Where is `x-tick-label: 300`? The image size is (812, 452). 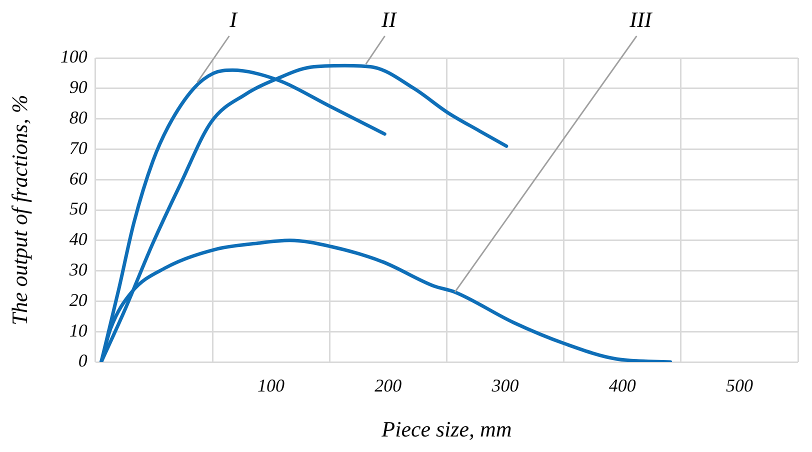 x-tick-label: 300 is located at coordinates (504, 386).